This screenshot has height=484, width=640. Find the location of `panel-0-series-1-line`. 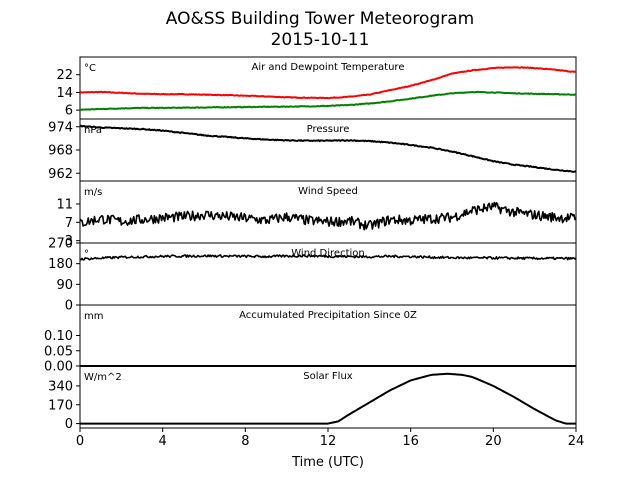

panel-0-series-1-line is located at coordinates (328, 100).